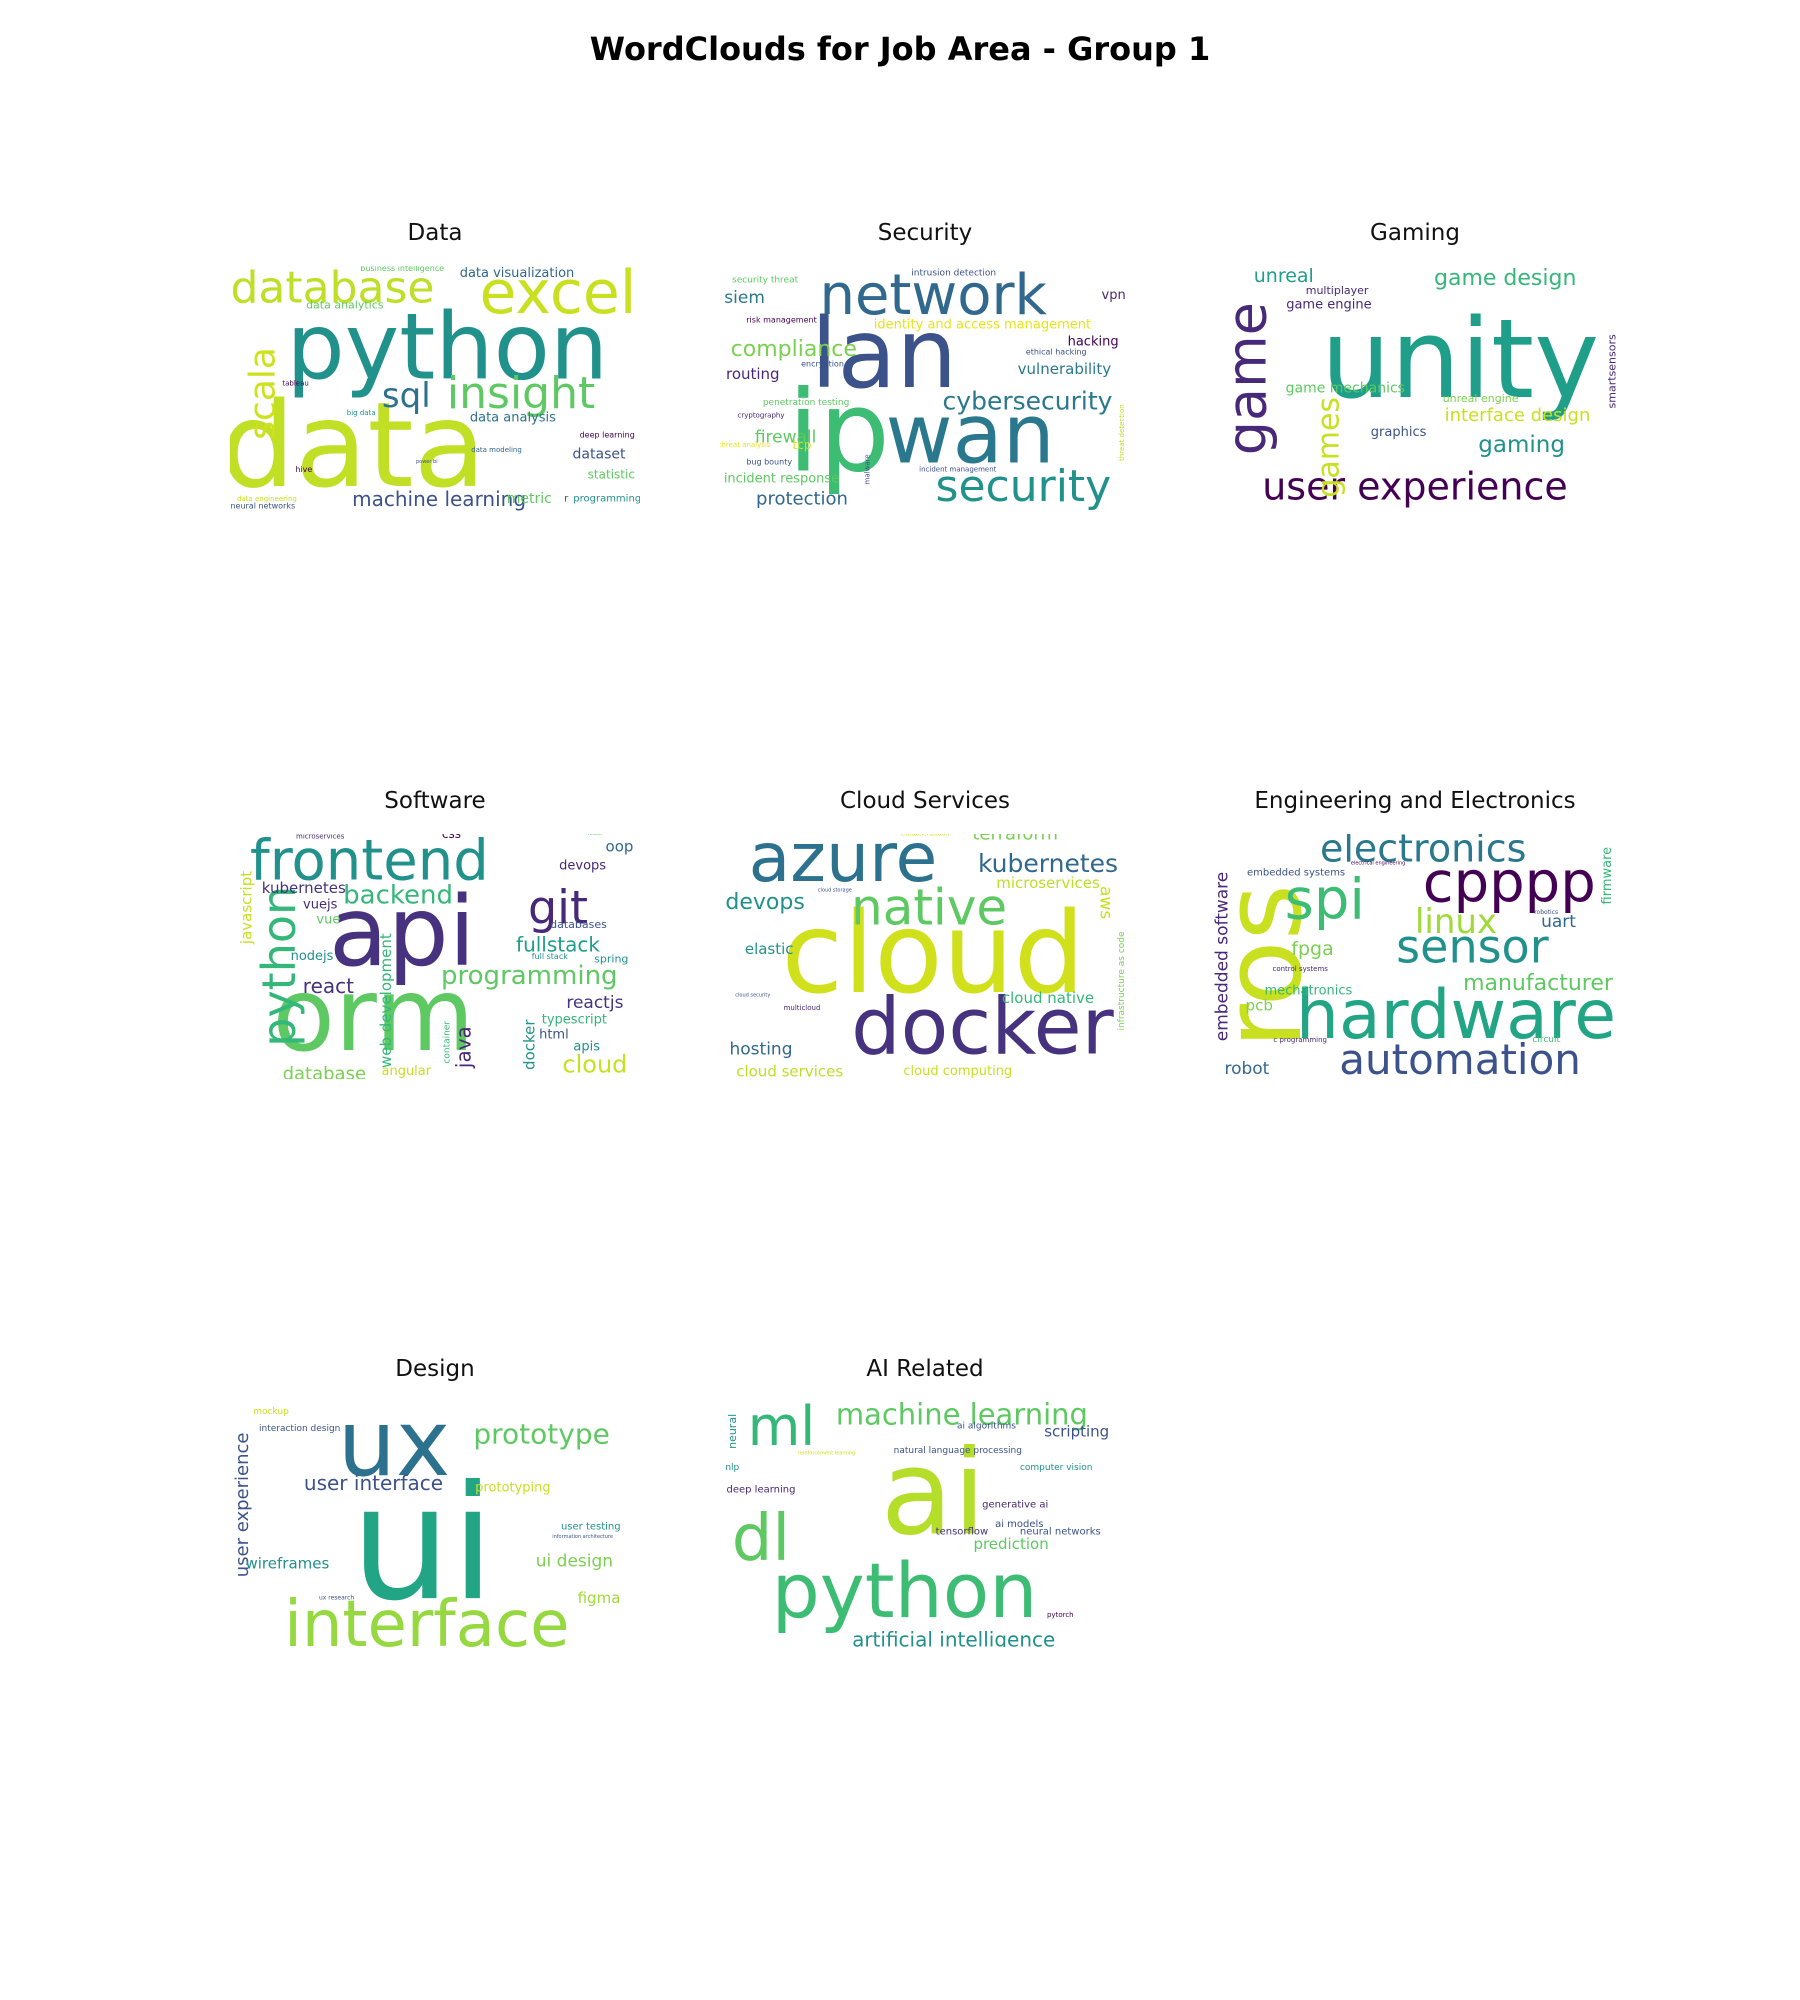 The width and height of the screenshot is (1800, 2000). I want to click on word-sql: sql, so click(406, 396).